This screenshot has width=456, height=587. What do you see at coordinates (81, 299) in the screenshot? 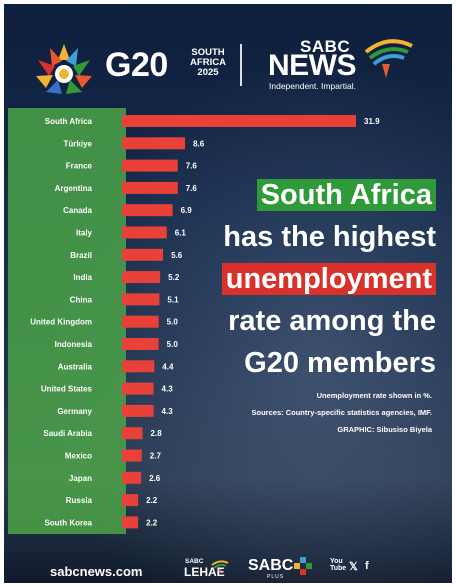
I see `category-label: China` at bounding box center [81, 299].